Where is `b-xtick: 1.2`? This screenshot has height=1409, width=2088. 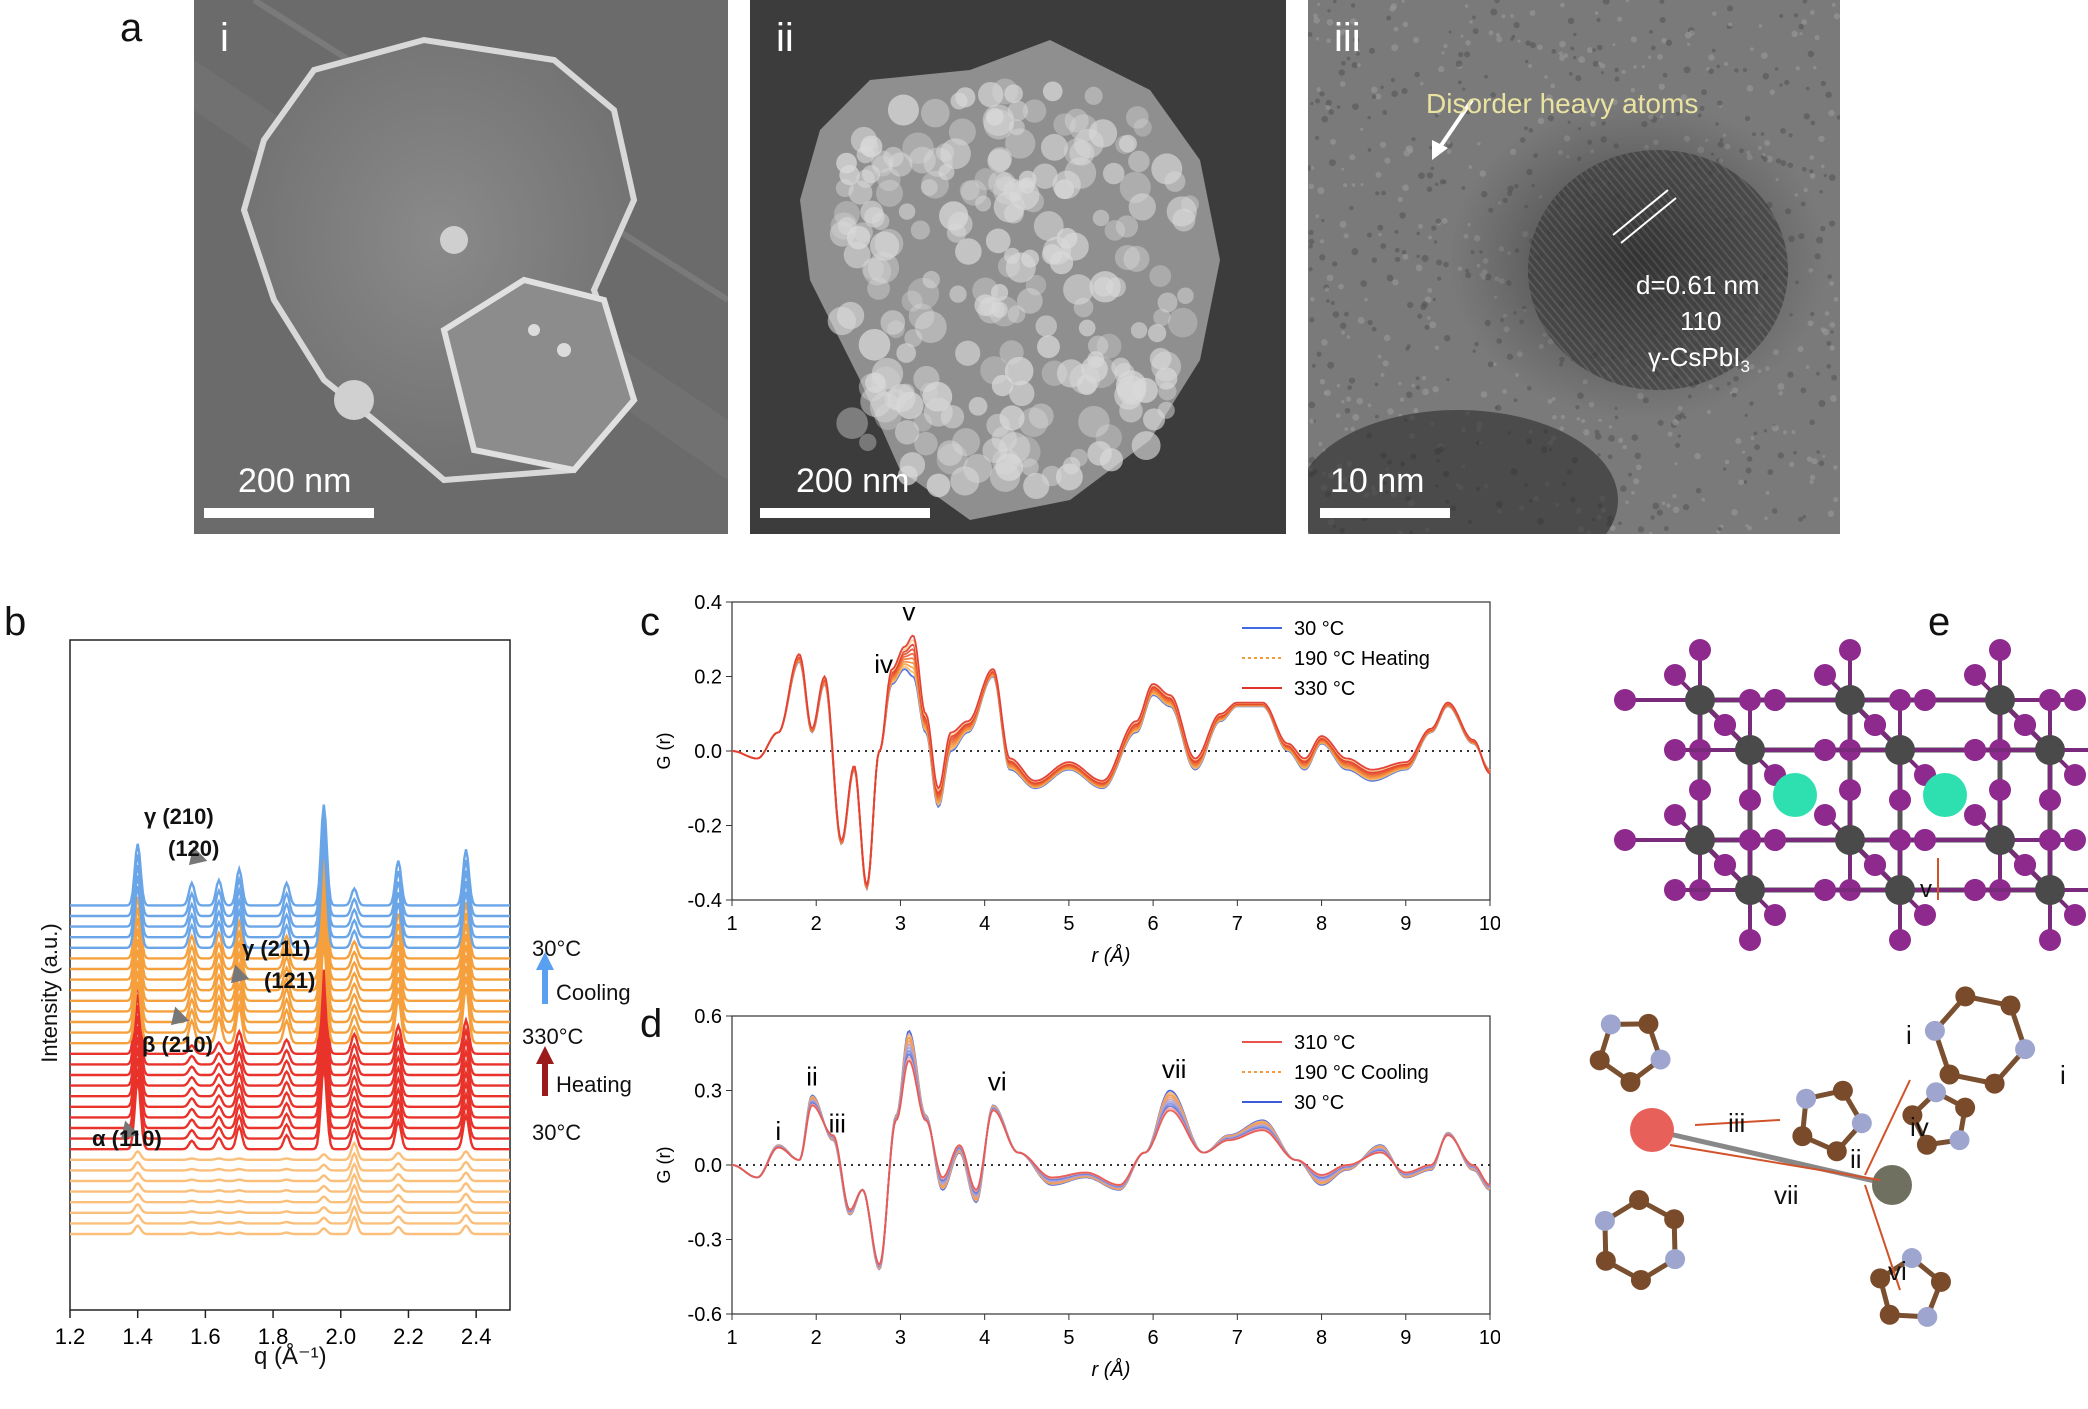
b-xtick: 1.2 is located at coordinates (70, 1336).